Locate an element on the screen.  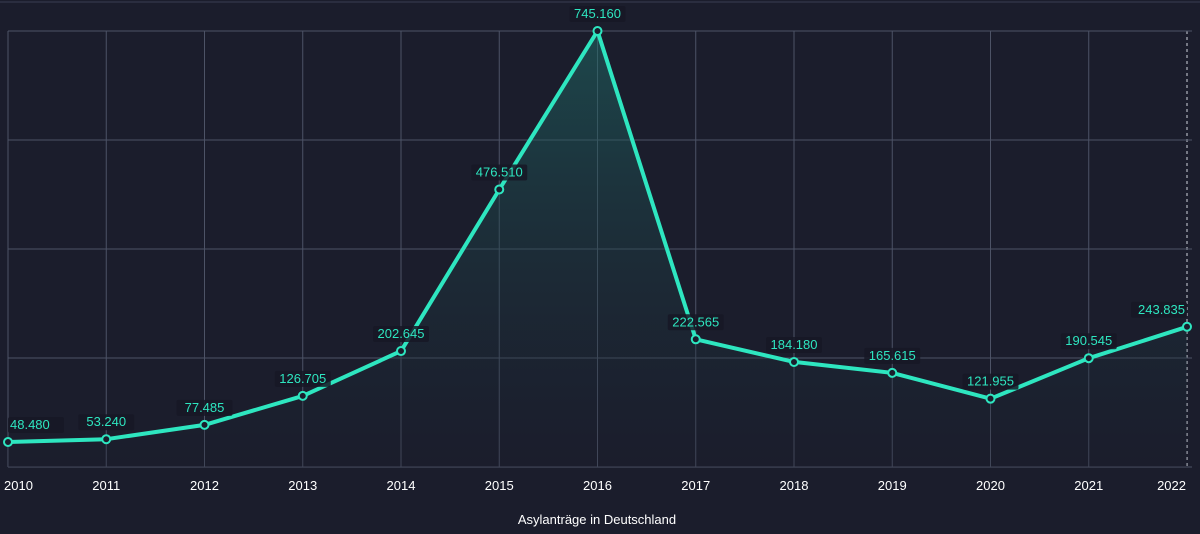
x-tick-label: 2013 is located at coordinates (302, 485).